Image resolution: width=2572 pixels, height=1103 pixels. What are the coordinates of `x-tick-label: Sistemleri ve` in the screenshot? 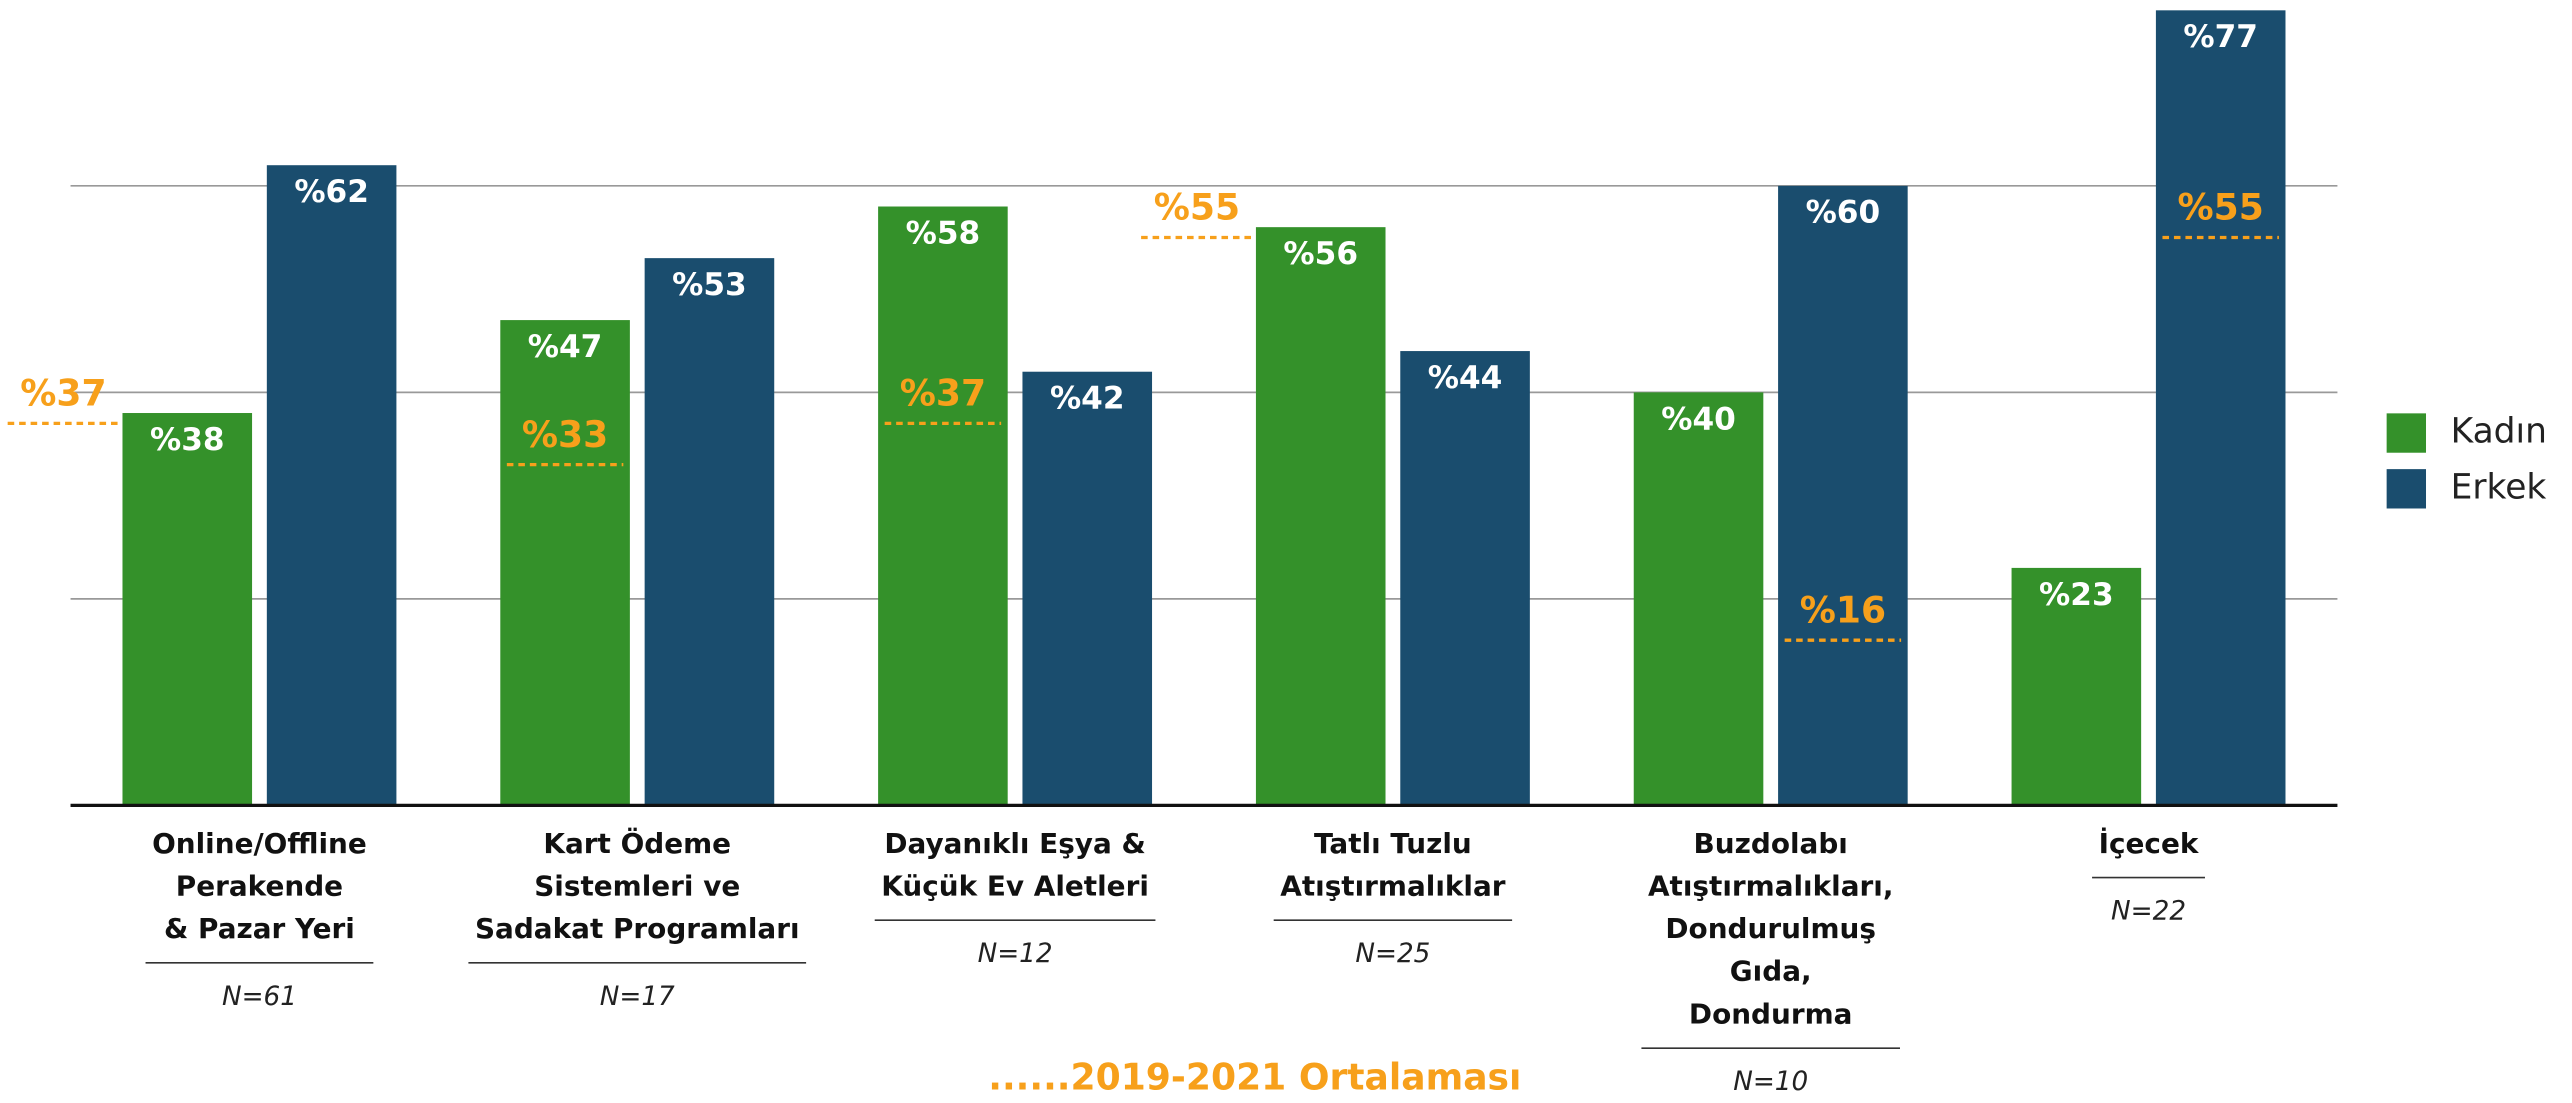 It's located at (637, 885).